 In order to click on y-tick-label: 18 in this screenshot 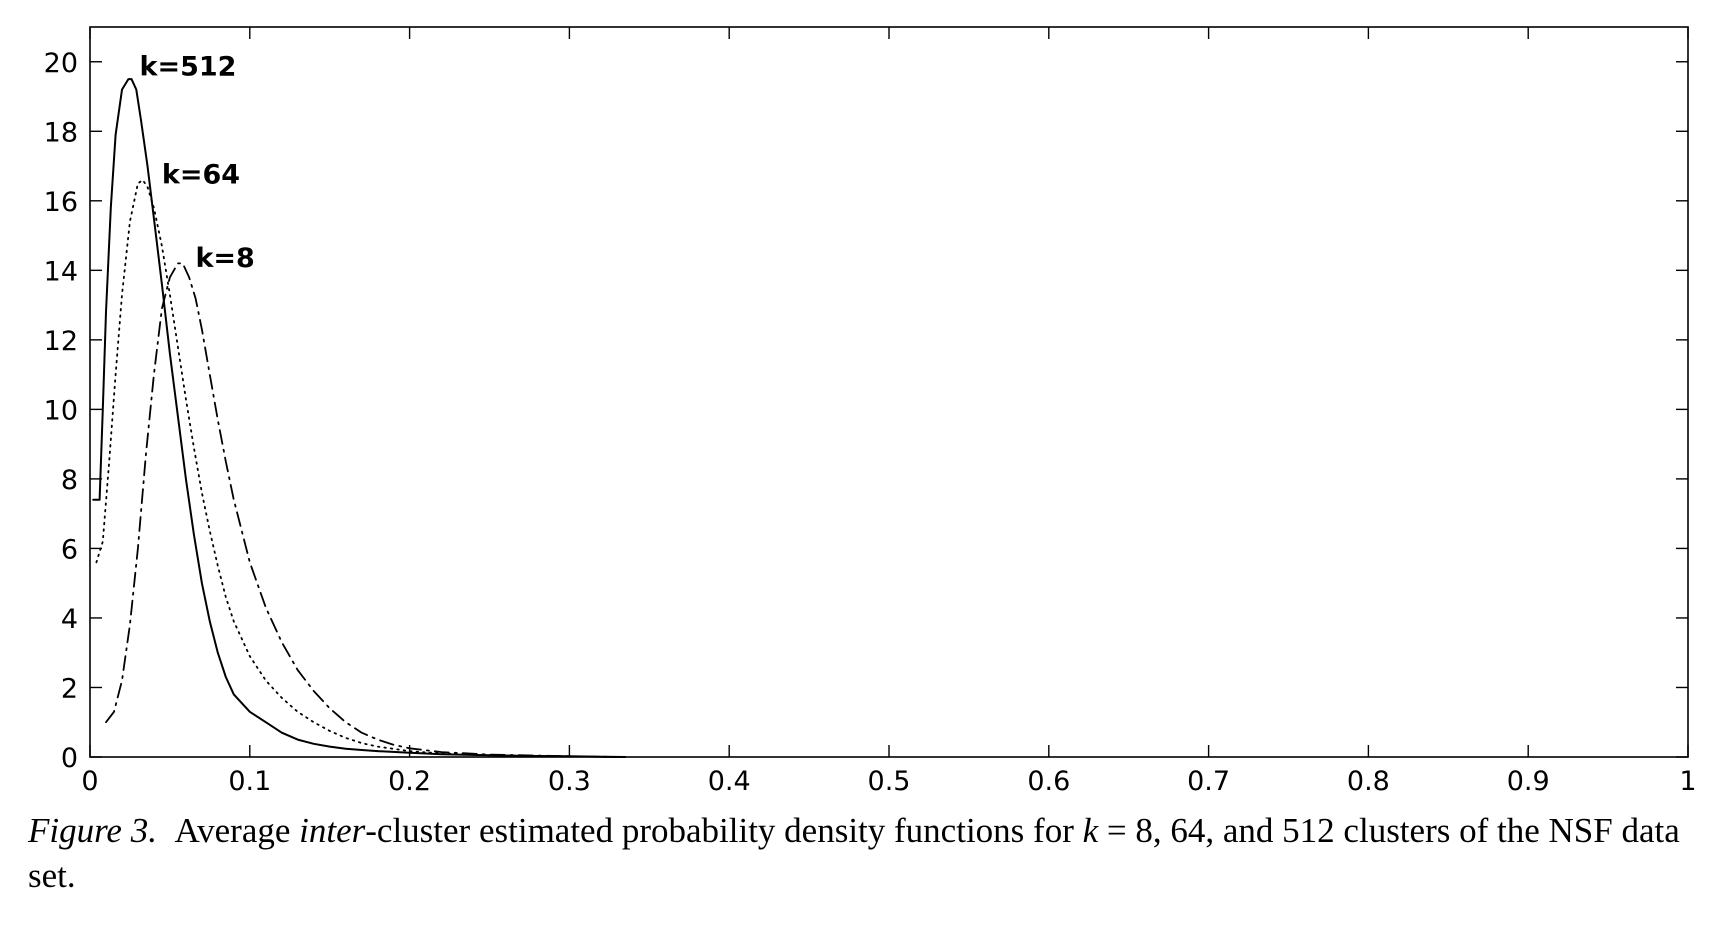, I will do `click(61, 132)`.